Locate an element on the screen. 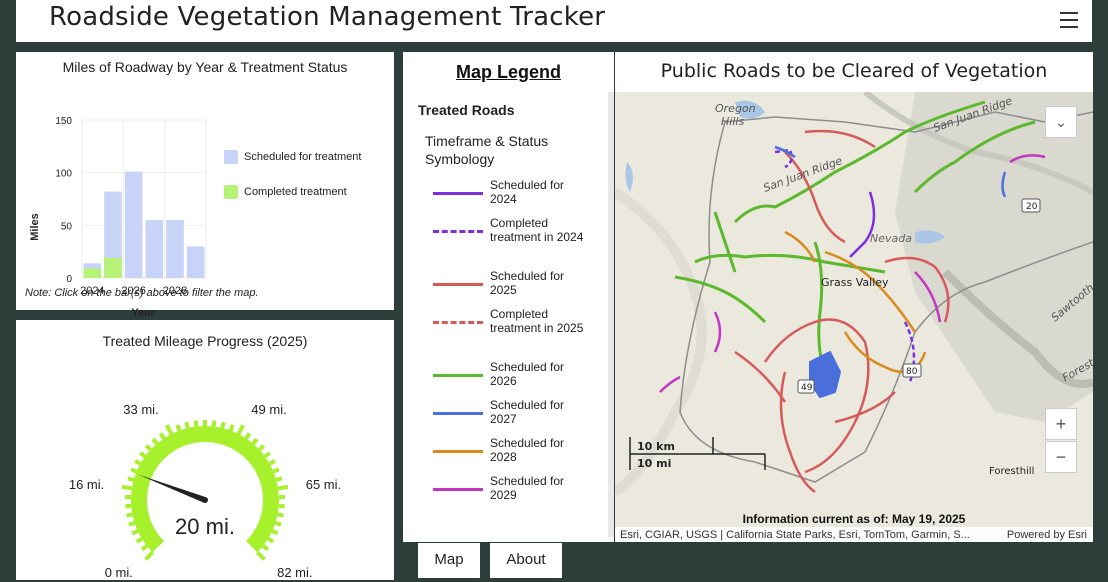 This screenshot has width=1108, height=582. x-tick-label: 2026 is located at coordinates (133, 291).